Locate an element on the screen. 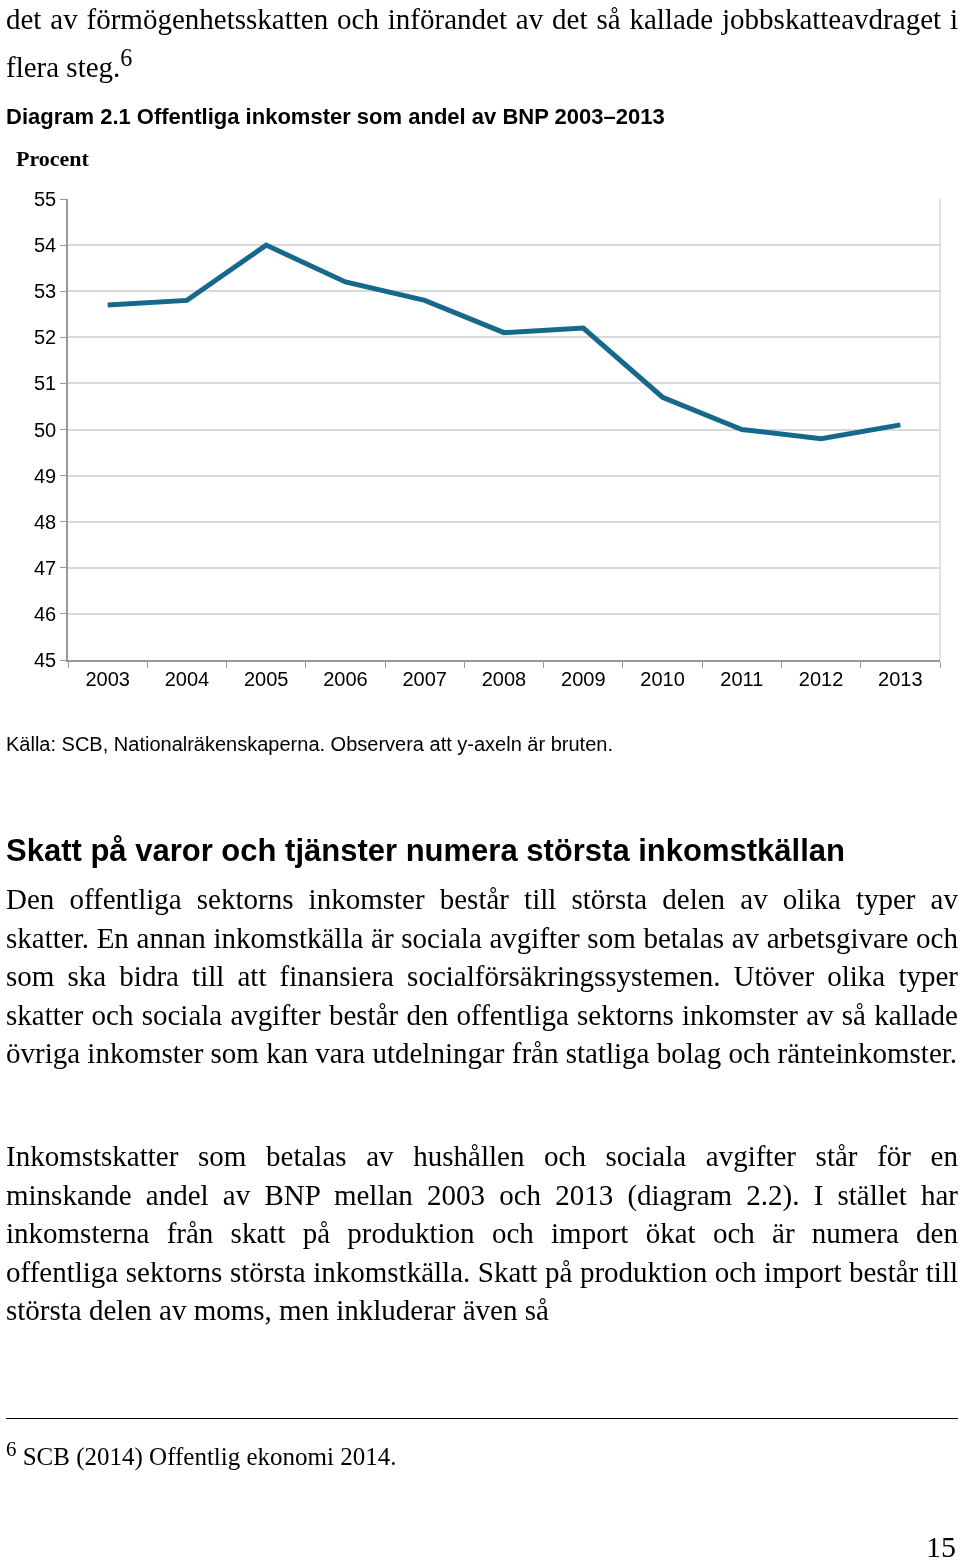  text: Inkomstskatter som betalas av hushållen och sociala avgifter står för en minskande andel av BNP mellan 2003 och 2013 (diagram 2.2). I stället har inkomsterna från skatt på produktion och import ökat och är numera den offentliga sektorns största inkomstkälla. Skatt på produktion och import består till största delen av moms, men inkluderar även så is located at coordinates (482, 1233).